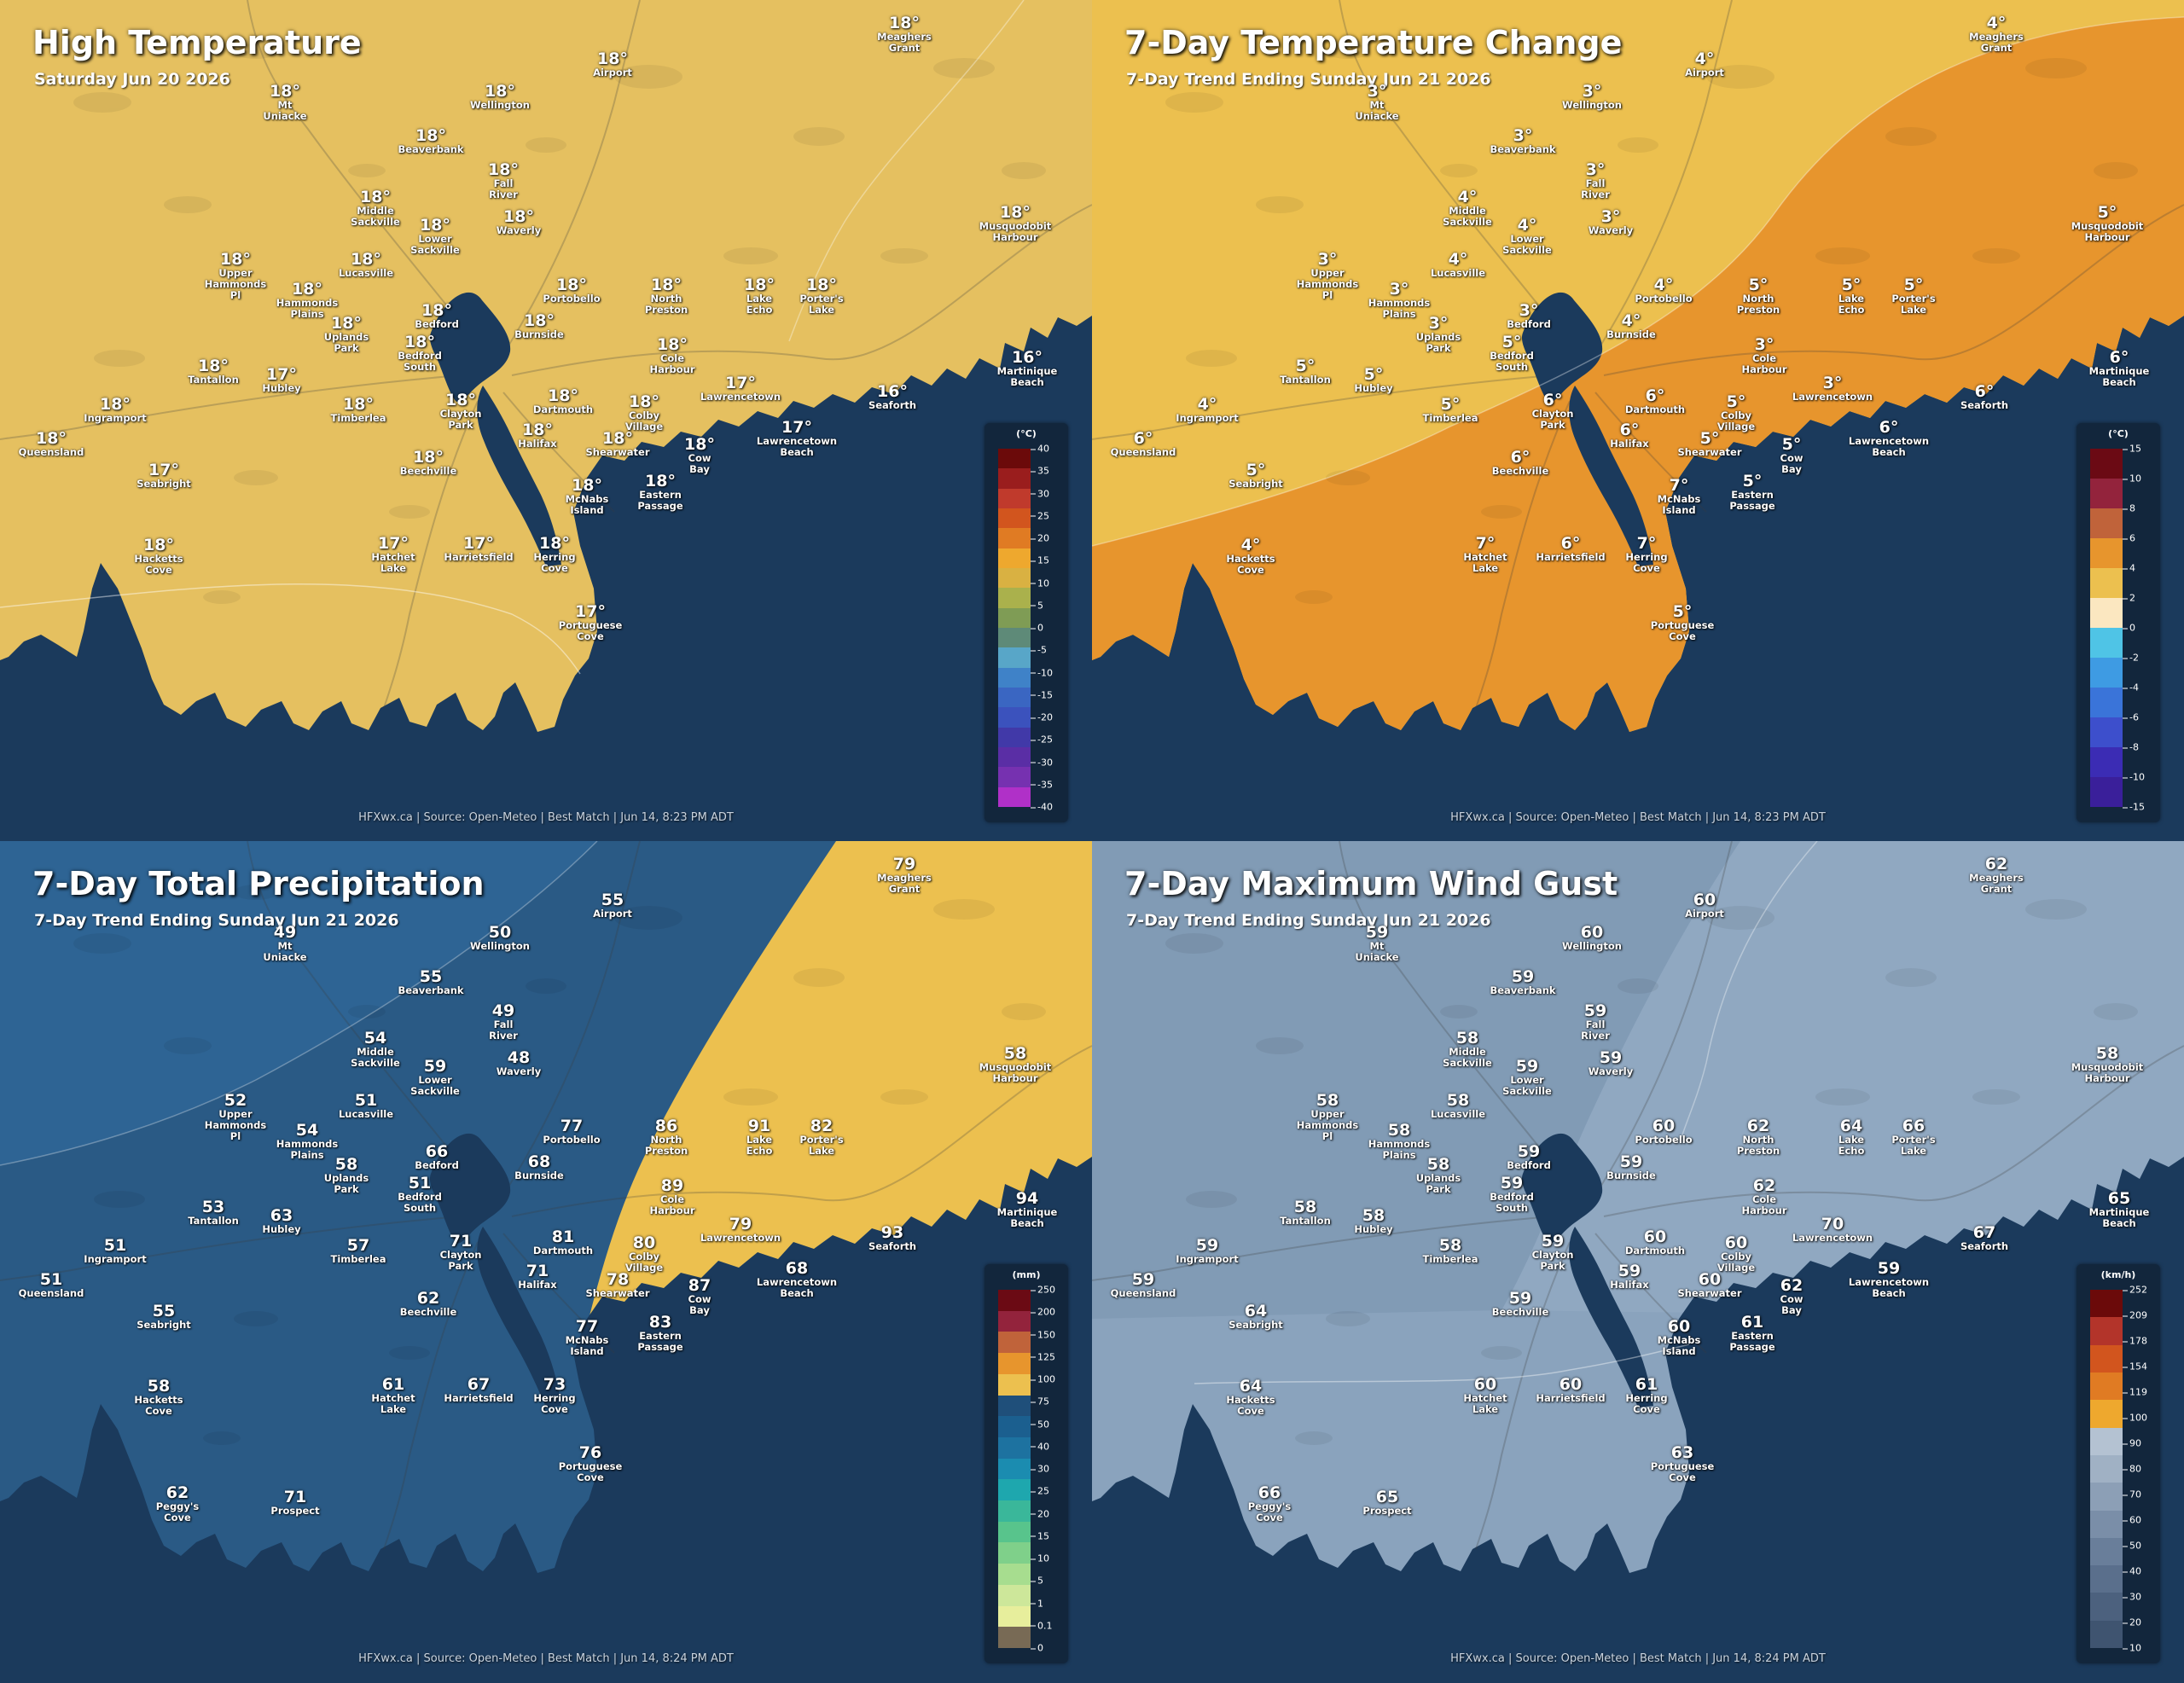 This screenshot has width=2184, height=1683. I want to click on legend-tick-label: 70, so click(2132, 1494).